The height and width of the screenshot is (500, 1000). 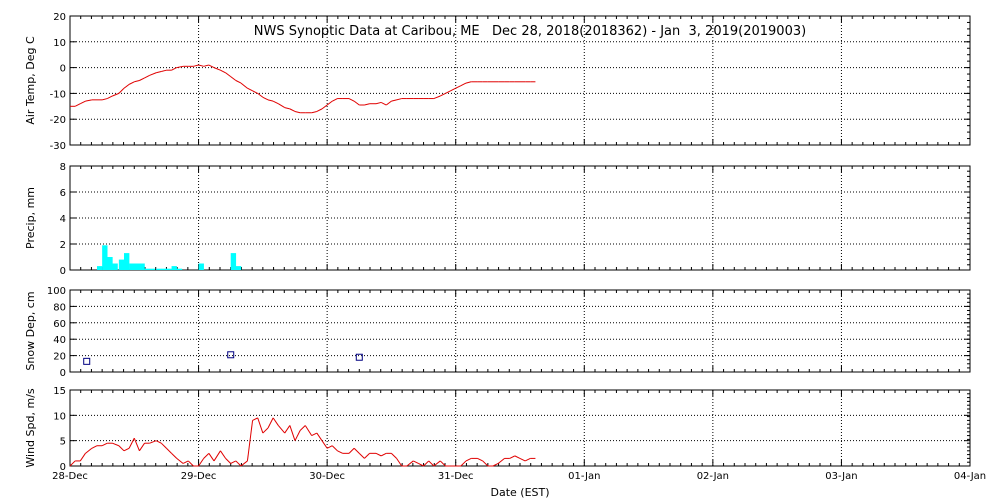 What do you see at coordinates (713, 476) in the screenshot?
I see `x-tick-label: 02-Jan` at bounding box center [713, 476].